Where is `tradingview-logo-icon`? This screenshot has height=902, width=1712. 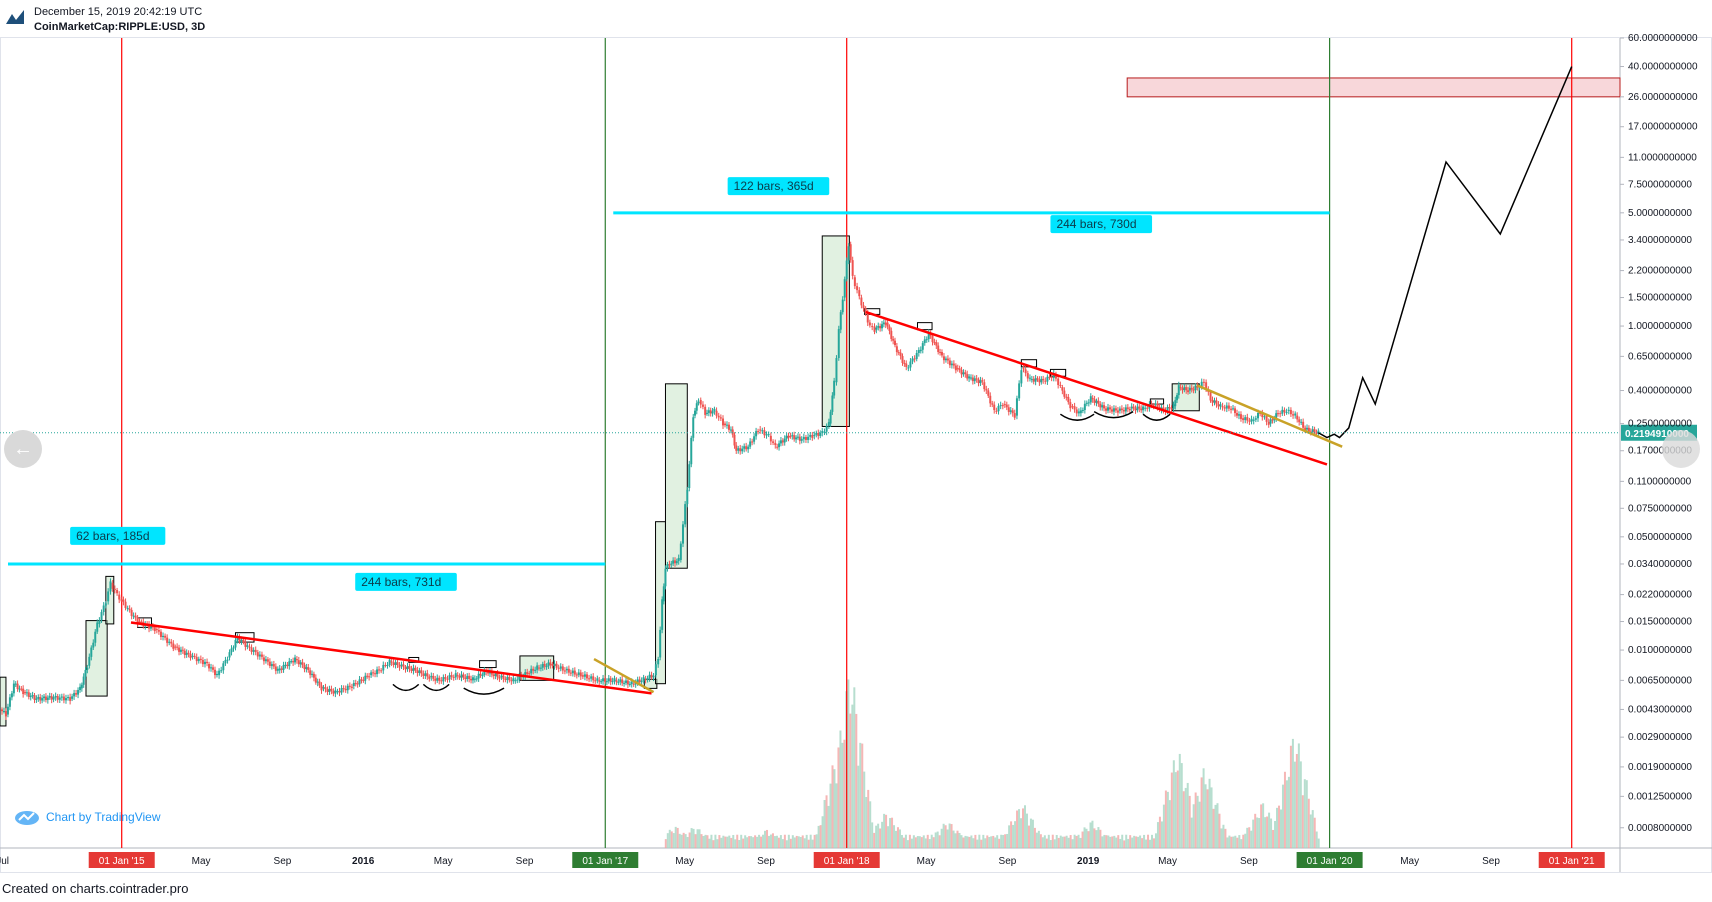
tradingview-logo-icon is located at coordinates (15, 19).